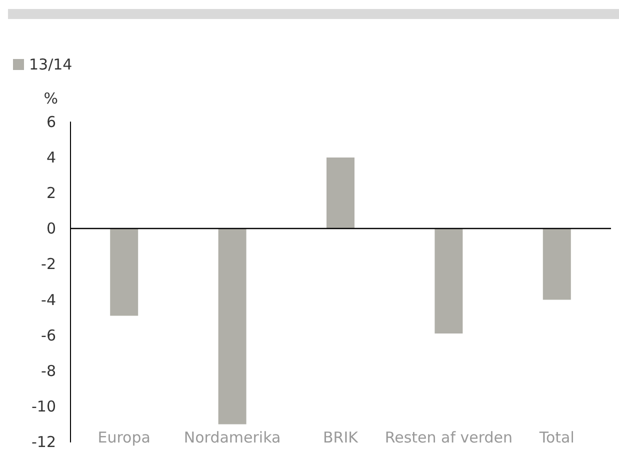  What do you see at coordinates (44, 442) in the screenshot?
I see `y-tick-label: -12` at bounding box center [44, 442].